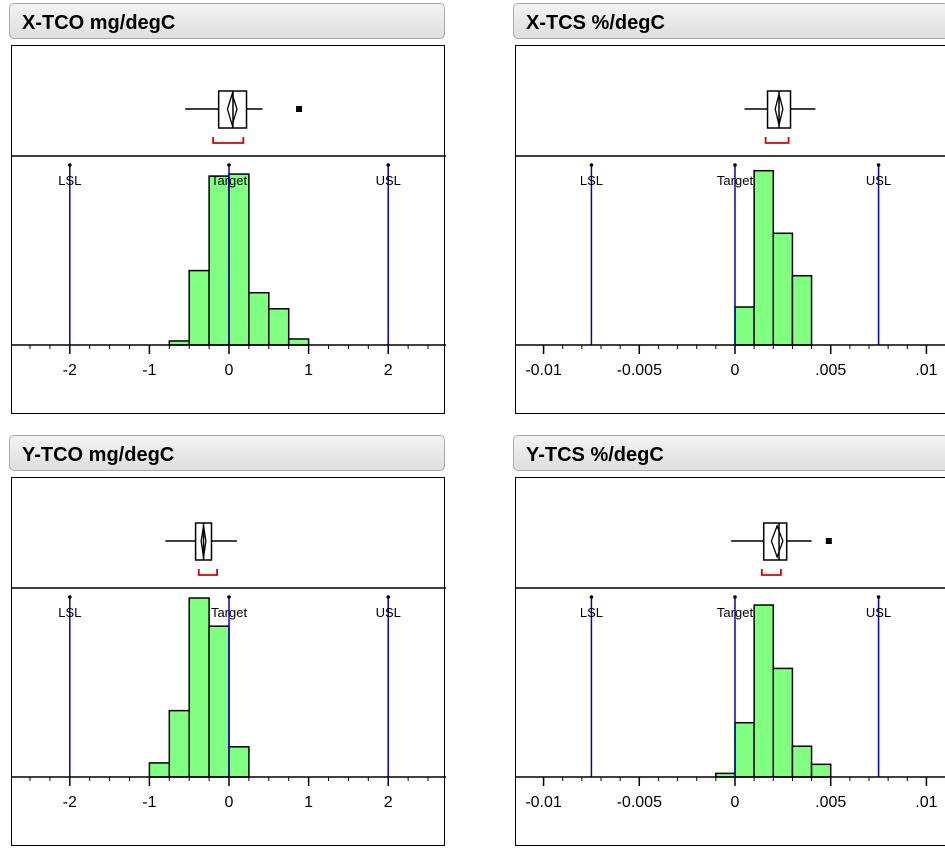 The height and width of the screenshot is (857, 945). Describe the element at coordinates (729, 453) in the screenshot. I see `panel-header: Y-TCS %/degC` at that location.